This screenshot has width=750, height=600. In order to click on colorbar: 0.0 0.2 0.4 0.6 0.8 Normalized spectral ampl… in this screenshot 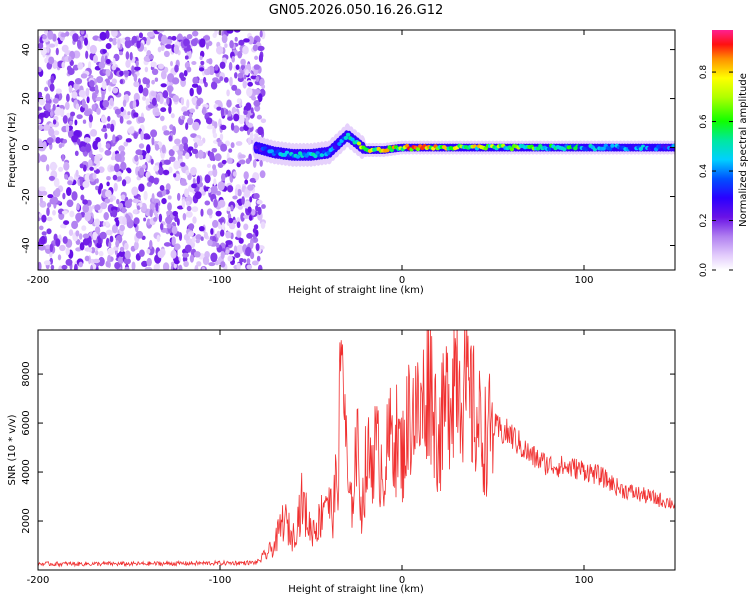, I will do `click(724, 153)`.